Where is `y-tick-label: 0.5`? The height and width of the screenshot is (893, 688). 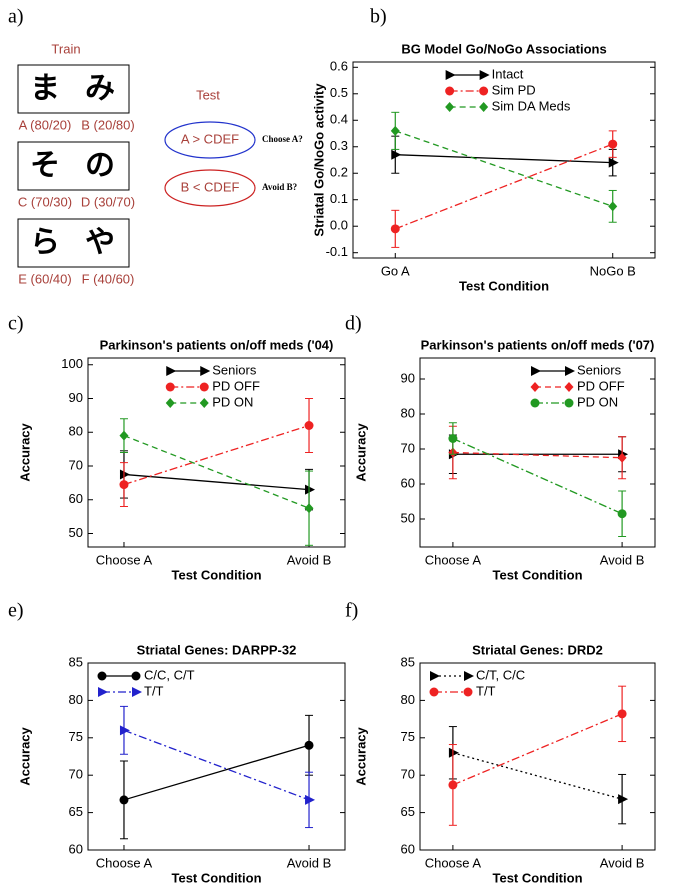 y-tick-label: 0.5 is located at coordinates (339, 92).